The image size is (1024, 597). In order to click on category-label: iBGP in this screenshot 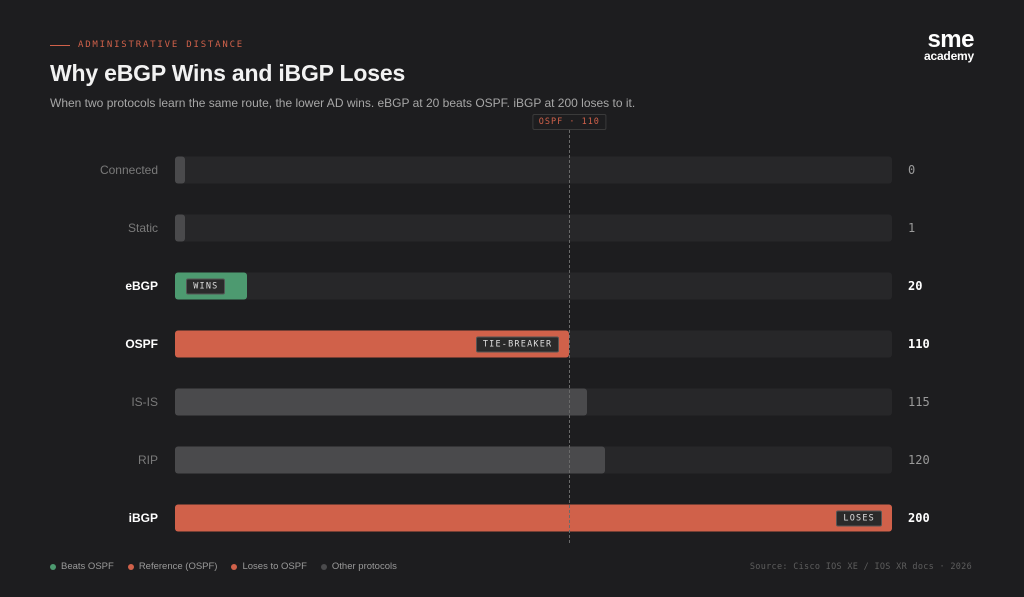, I will do `click(143, 518)`.